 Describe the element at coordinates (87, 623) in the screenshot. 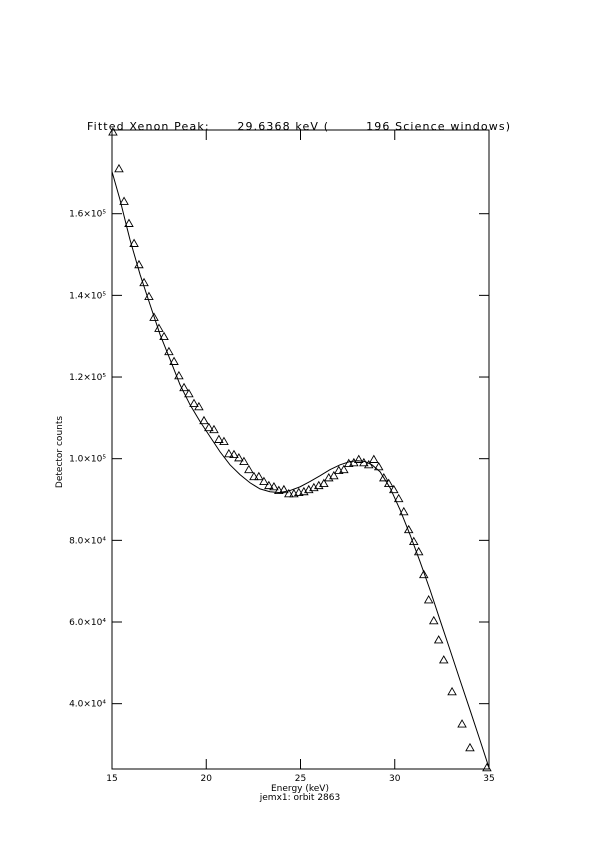

I see `y-tick-label: 6.0×10⁴` at that location.